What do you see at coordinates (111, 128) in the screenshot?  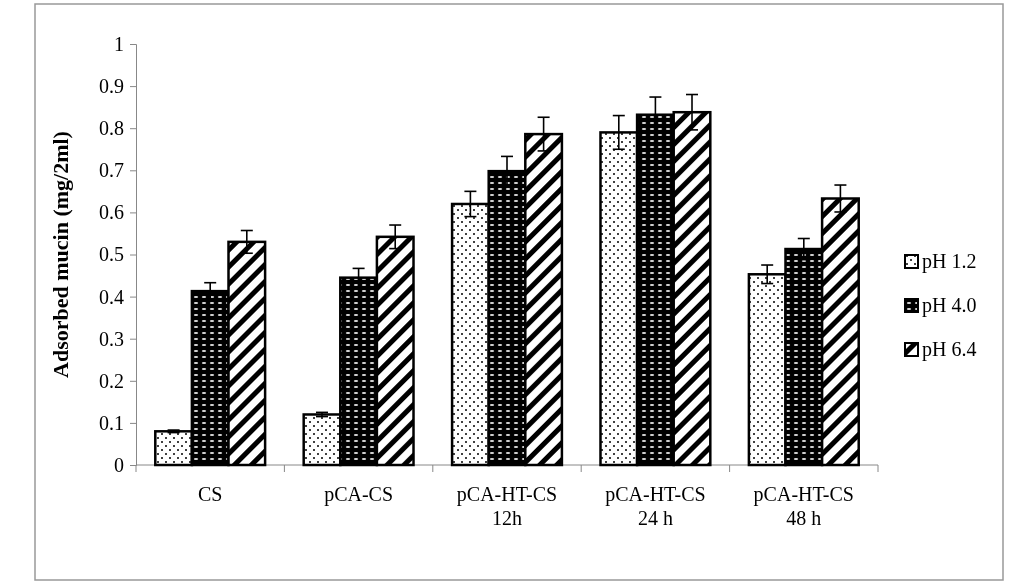 I see `y-tick-label: 0.8` at bounding box center [111, 128].